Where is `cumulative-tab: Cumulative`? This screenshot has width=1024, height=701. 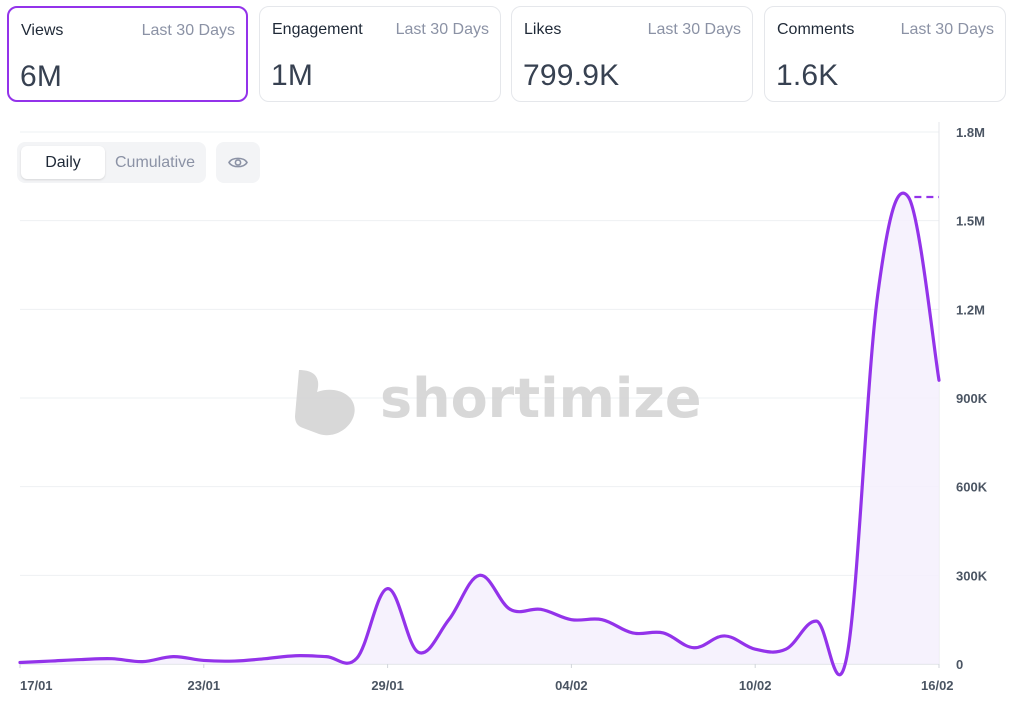
cumulative-tab: Cumulative is located at coordinates (155, 162).